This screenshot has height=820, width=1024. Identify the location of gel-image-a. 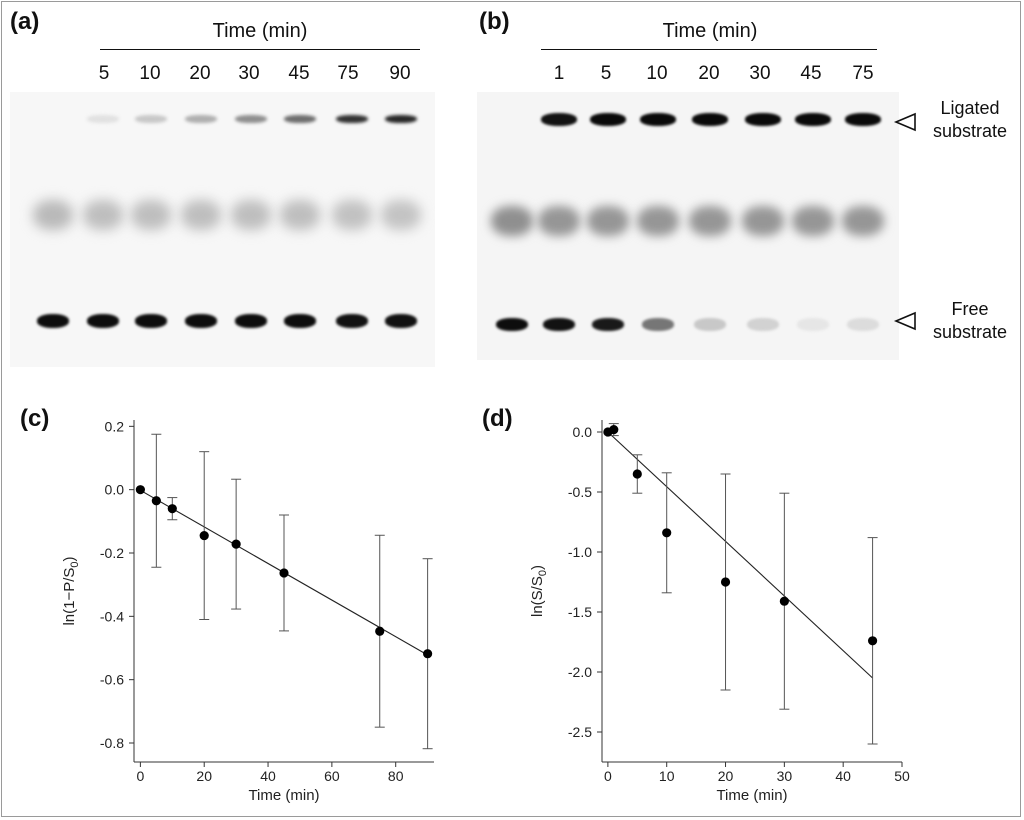
(222, 229).